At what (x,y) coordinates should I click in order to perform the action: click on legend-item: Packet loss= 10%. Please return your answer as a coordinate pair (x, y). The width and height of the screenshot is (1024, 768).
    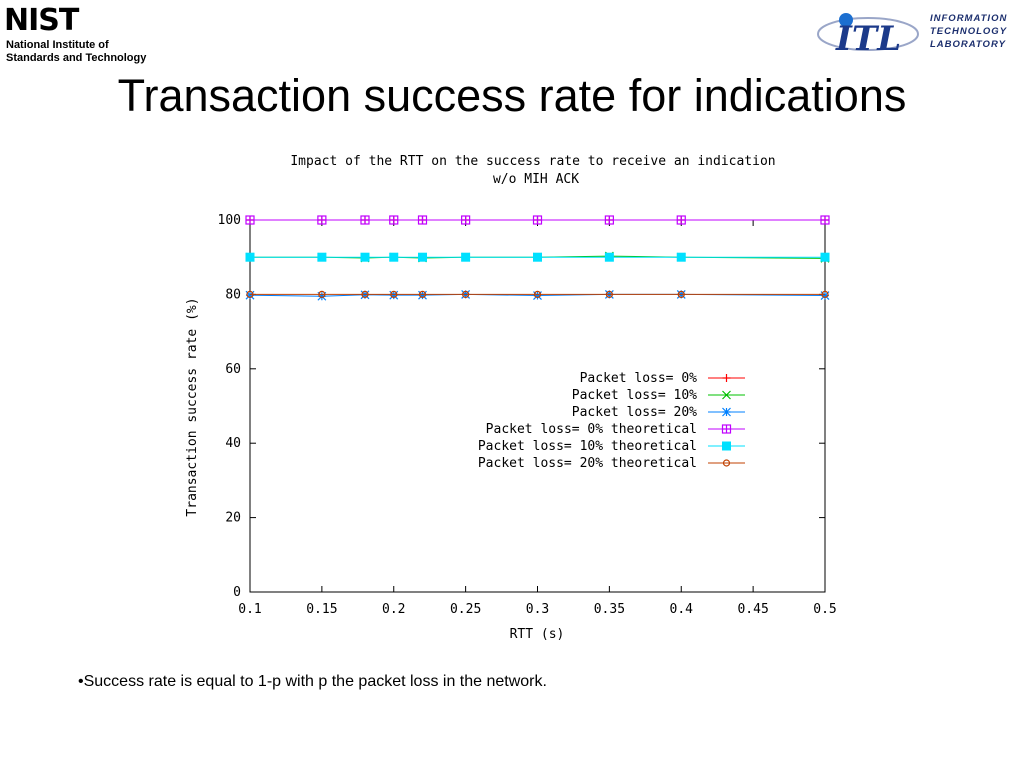
    Looking at the image, I should click on (658, 395).